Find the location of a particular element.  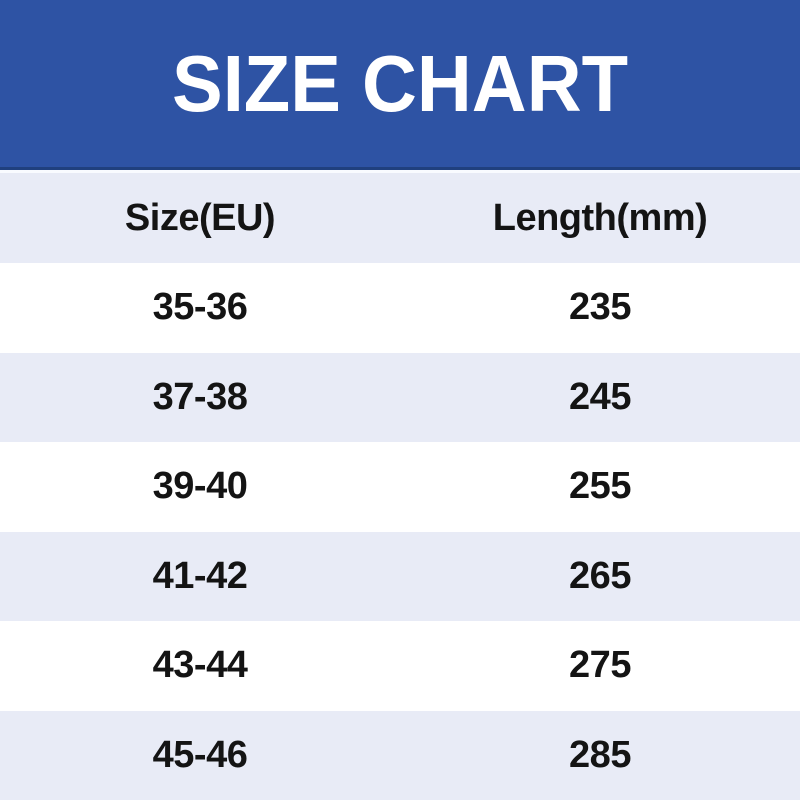

table-row: 37-38 245 is located at coordinates (400, 397).